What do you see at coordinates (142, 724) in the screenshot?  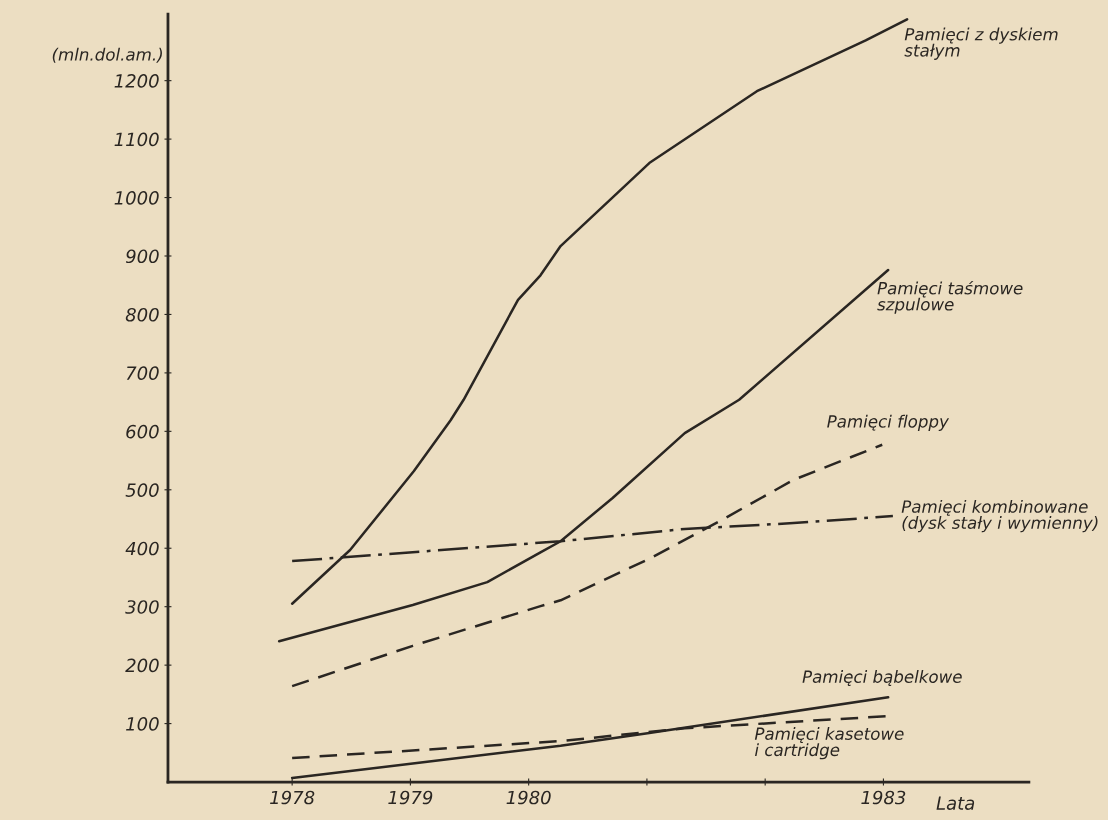 I see `y-tick-label: 100` at bounding box center [142, 724].